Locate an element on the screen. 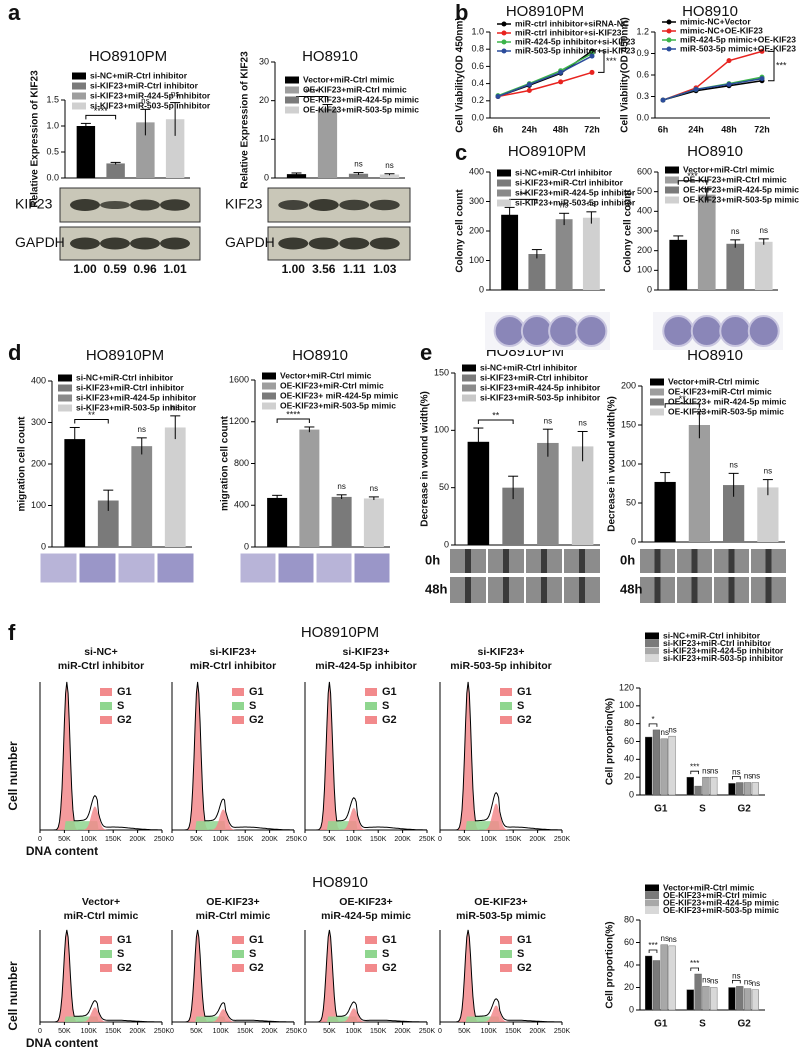 The width and height of the screenshot is (800, 1060). y-tick-label: 50 is located at coordinates (444, 487).